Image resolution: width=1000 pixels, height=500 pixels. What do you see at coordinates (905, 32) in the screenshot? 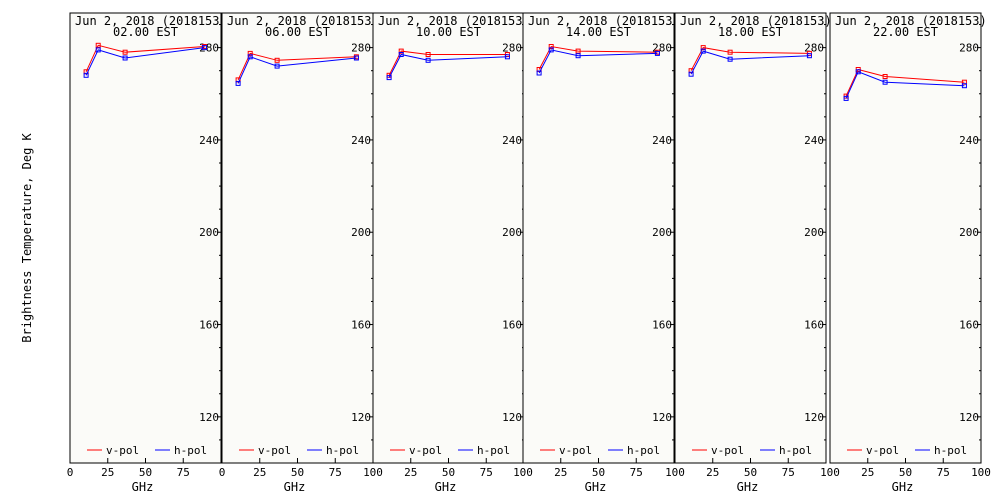
I see `panel-subtitle: 22.00 EST` at bounding box center [905, 32].